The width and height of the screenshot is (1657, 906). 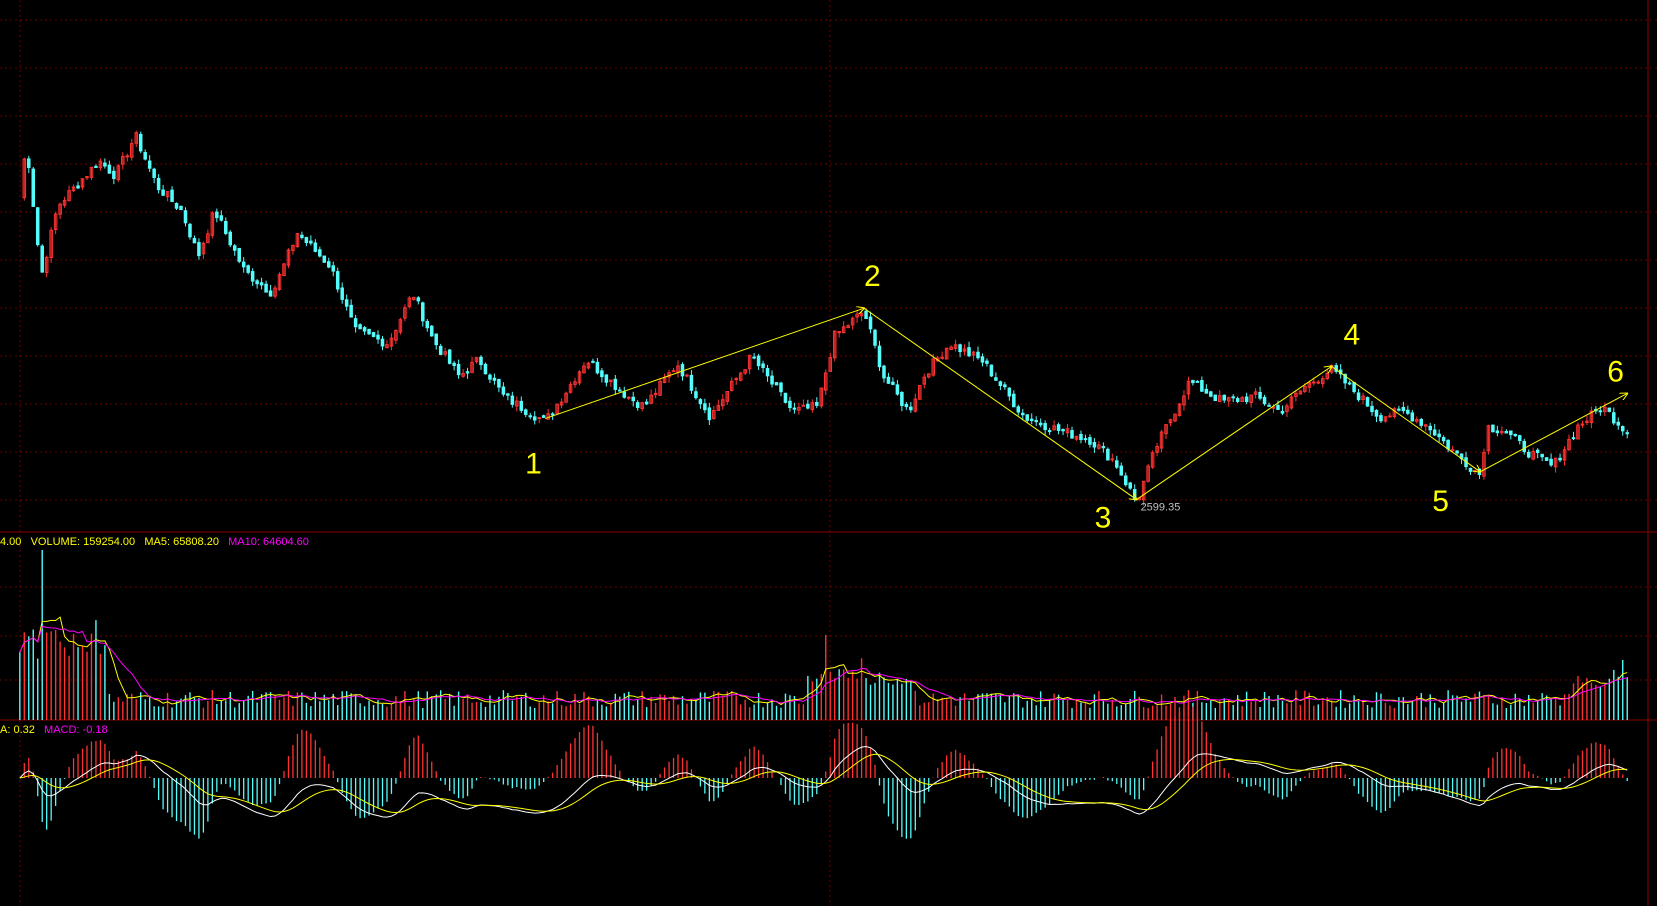 I want to click on wave-label: 2, so click(x=872, y=276).